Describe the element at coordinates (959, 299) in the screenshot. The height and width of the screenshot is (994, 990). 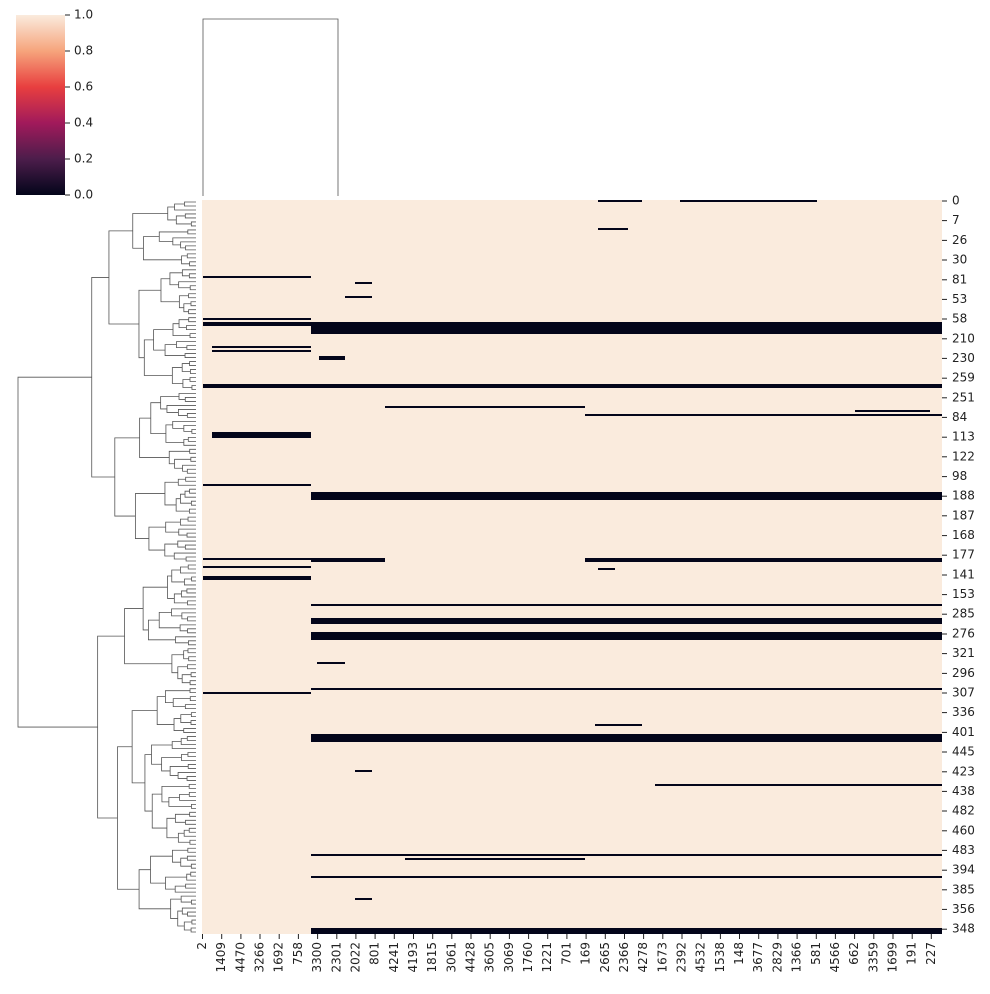
I see `y-tick-label: 53` at that location.